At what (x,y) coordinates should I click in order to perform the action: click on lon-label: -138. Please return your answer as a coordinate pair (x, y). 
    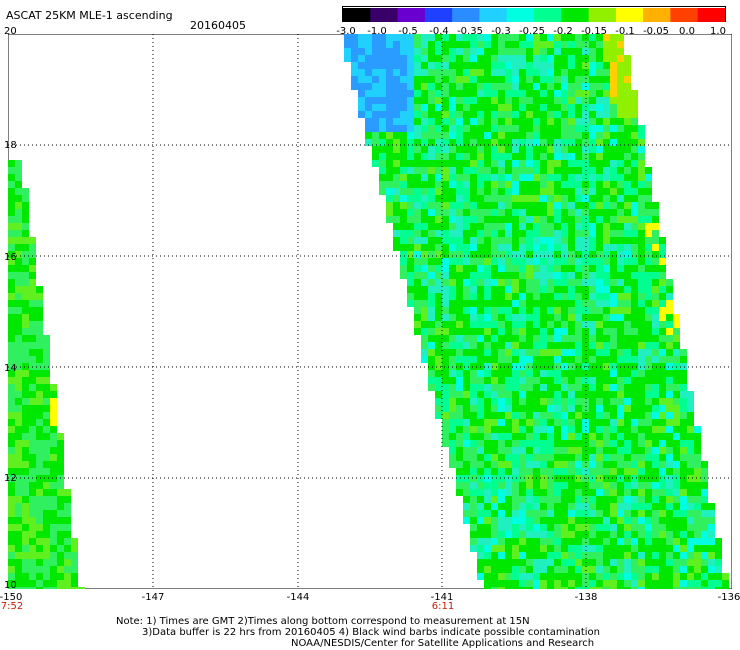
    Looking at the image, I should click on (586, 597).